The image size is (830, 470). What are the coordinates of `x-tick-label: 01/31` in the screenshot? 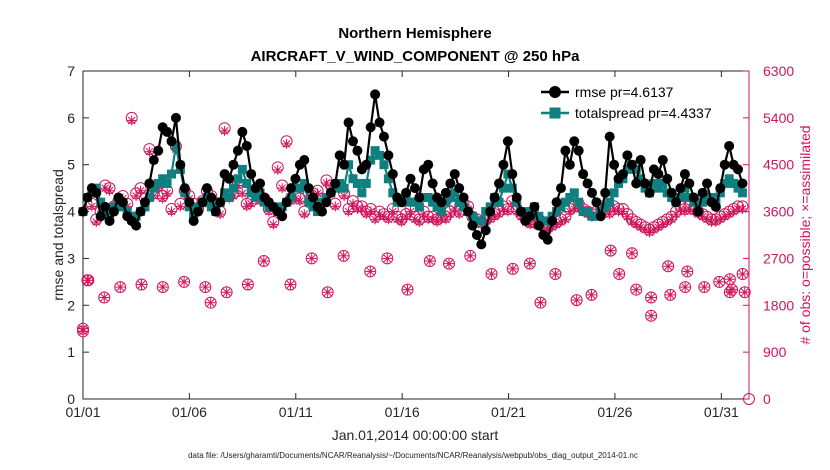 It's located at (721, 412).